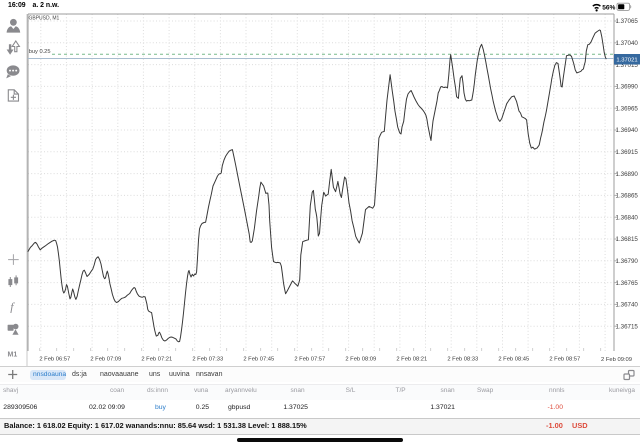 The width and height of the screenshot is (640, 447). Describe the element at coordinates (207, 360) in the screenshot. I see `svg-text: 2 Feb 07:33` at that location.